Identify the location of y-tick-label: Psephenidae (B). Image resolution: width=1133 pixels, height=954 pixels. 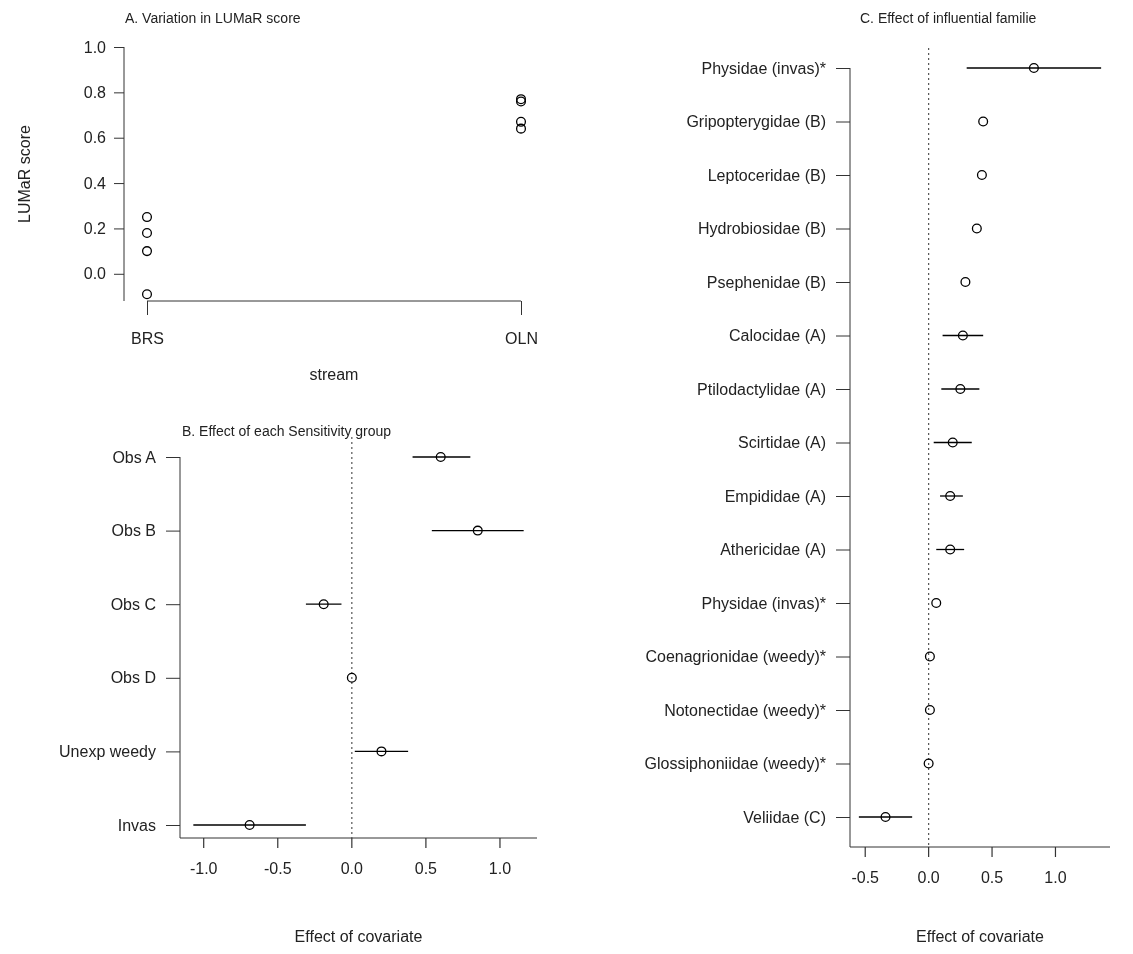
(766, 282).